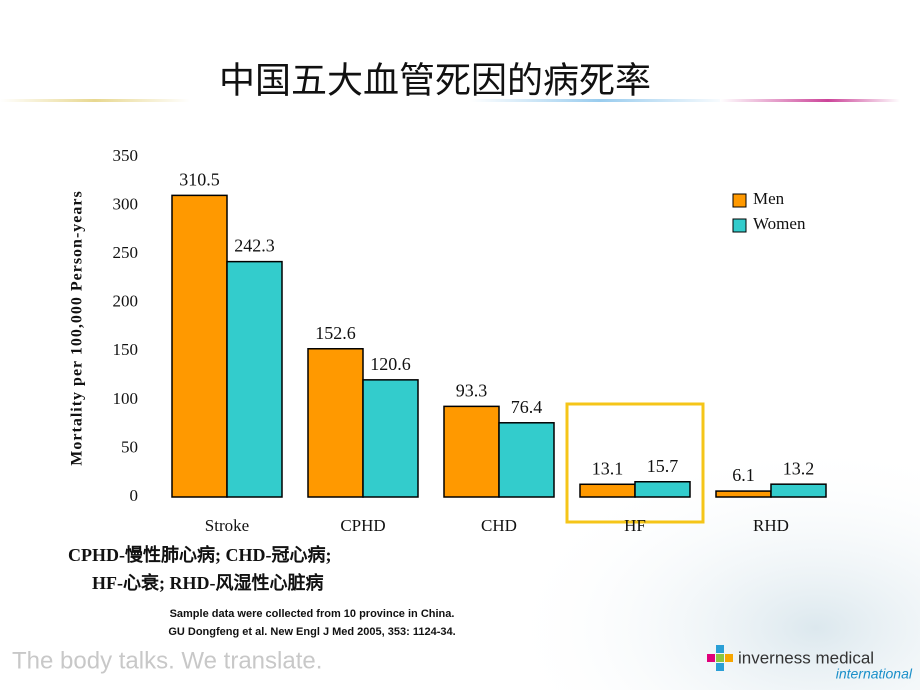  What do you see at coordinates (254, 246) in the screenshot?
I see `value-label: 242.3` at bounding box center [254, 246].